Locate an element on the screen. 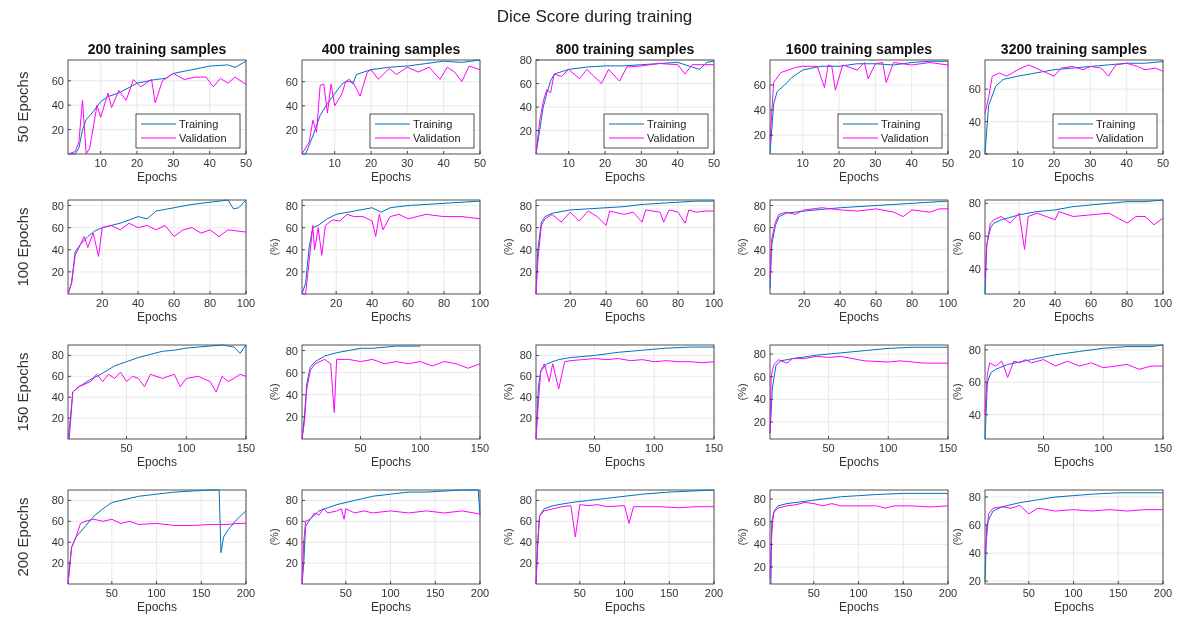  y-axis-title: 100 Epochs is located at coordinates (22, 247).